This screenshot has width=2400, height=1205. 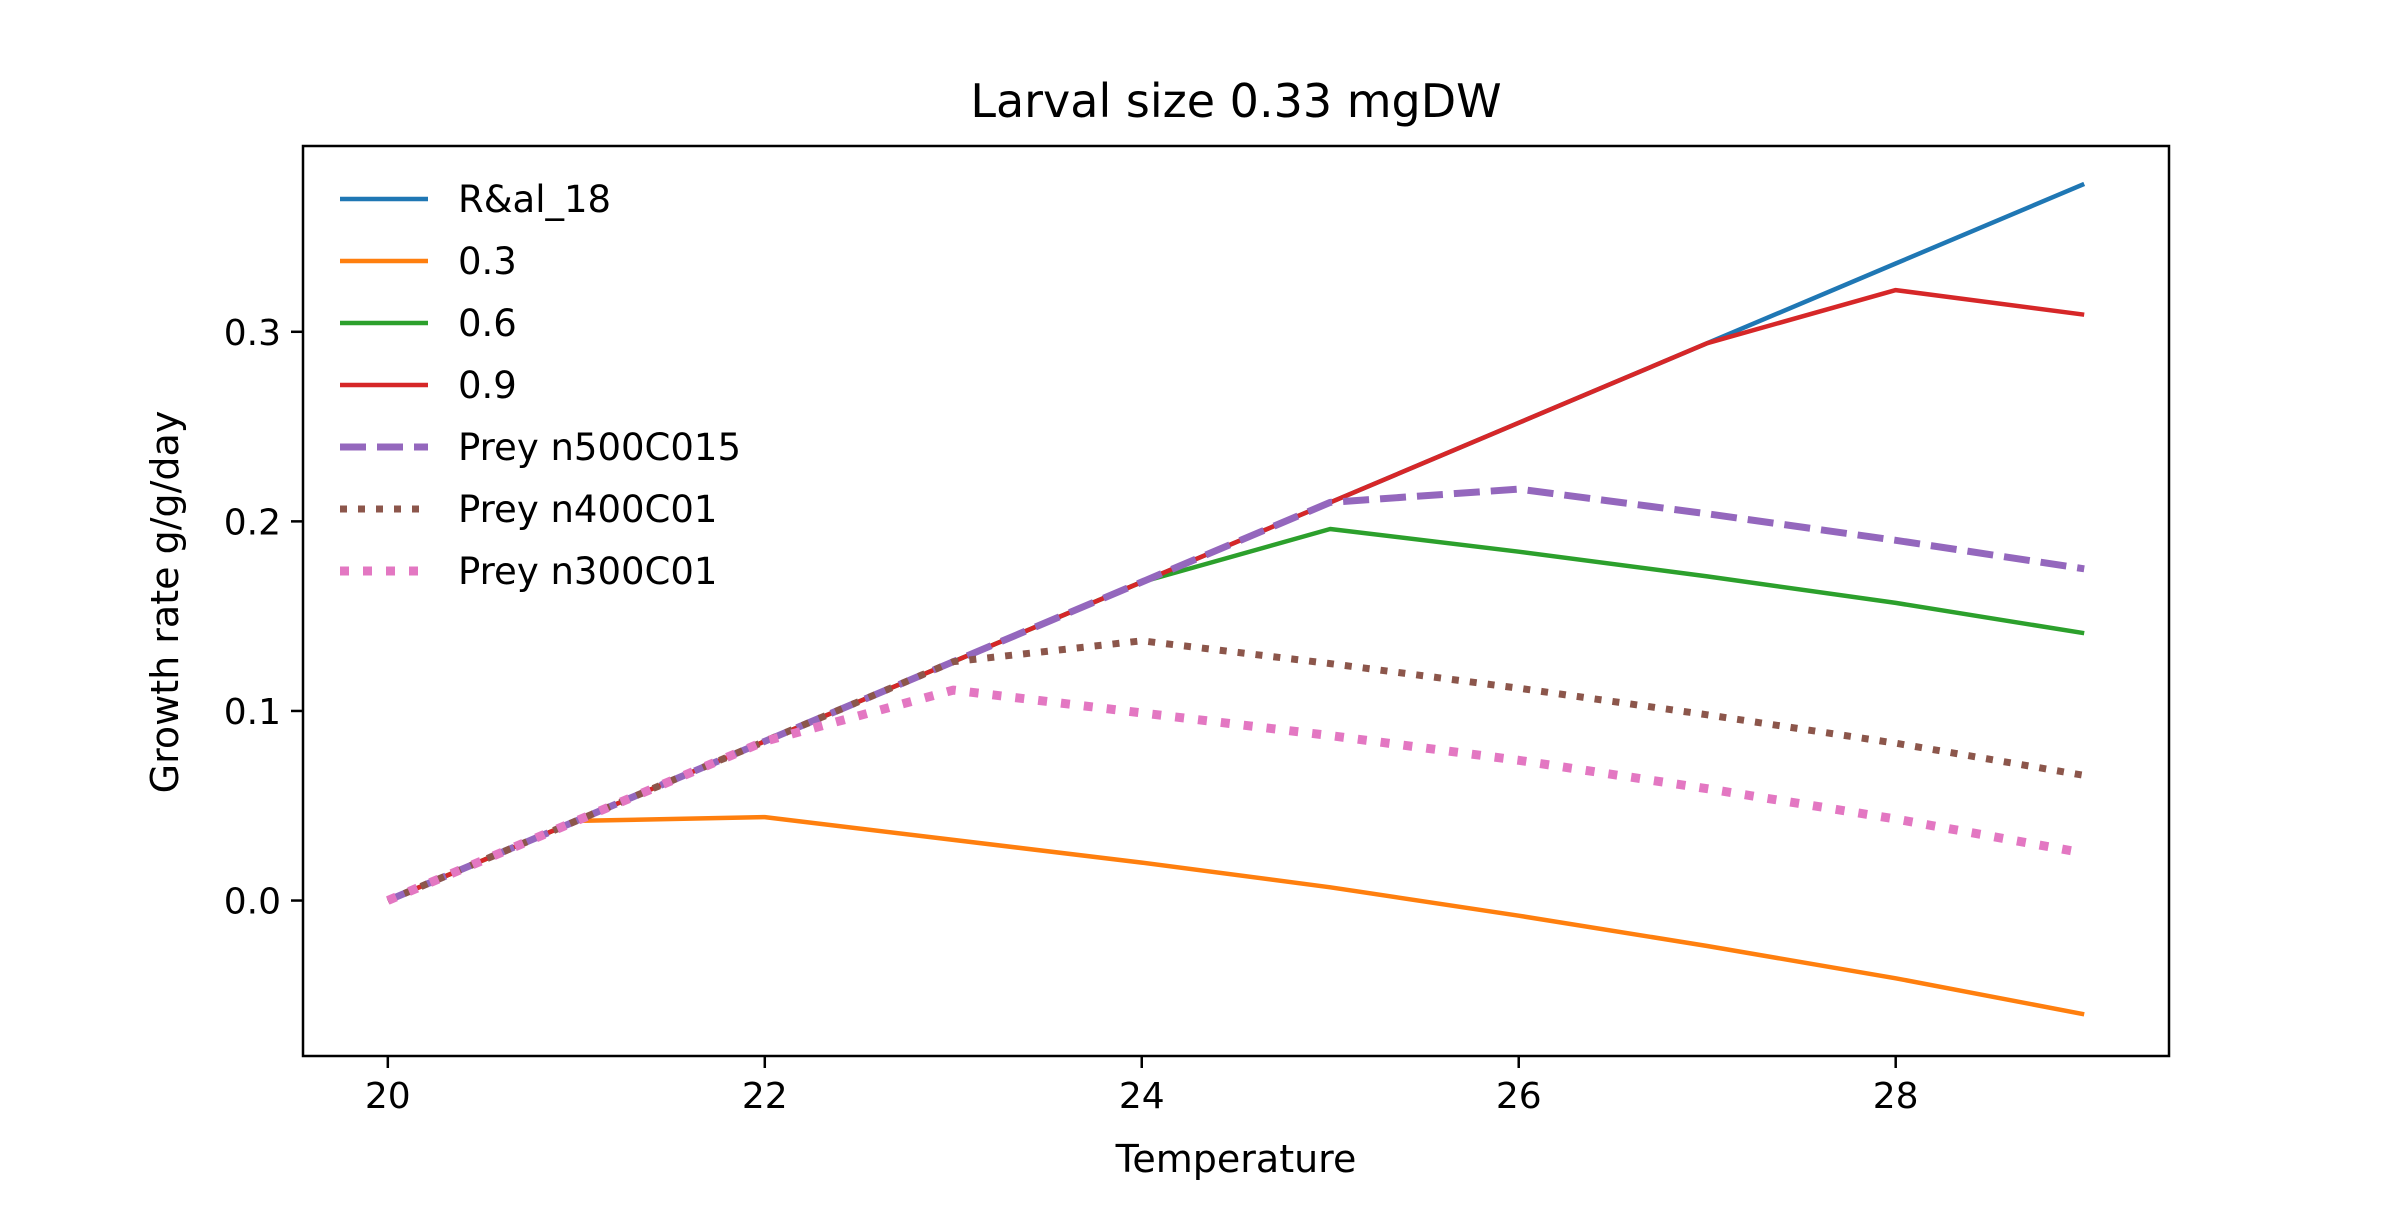 What do you see at coordinates (252, 902) in the screenshot?
I see `y-tick-label: 0.0` at bounding box center [252, 902].